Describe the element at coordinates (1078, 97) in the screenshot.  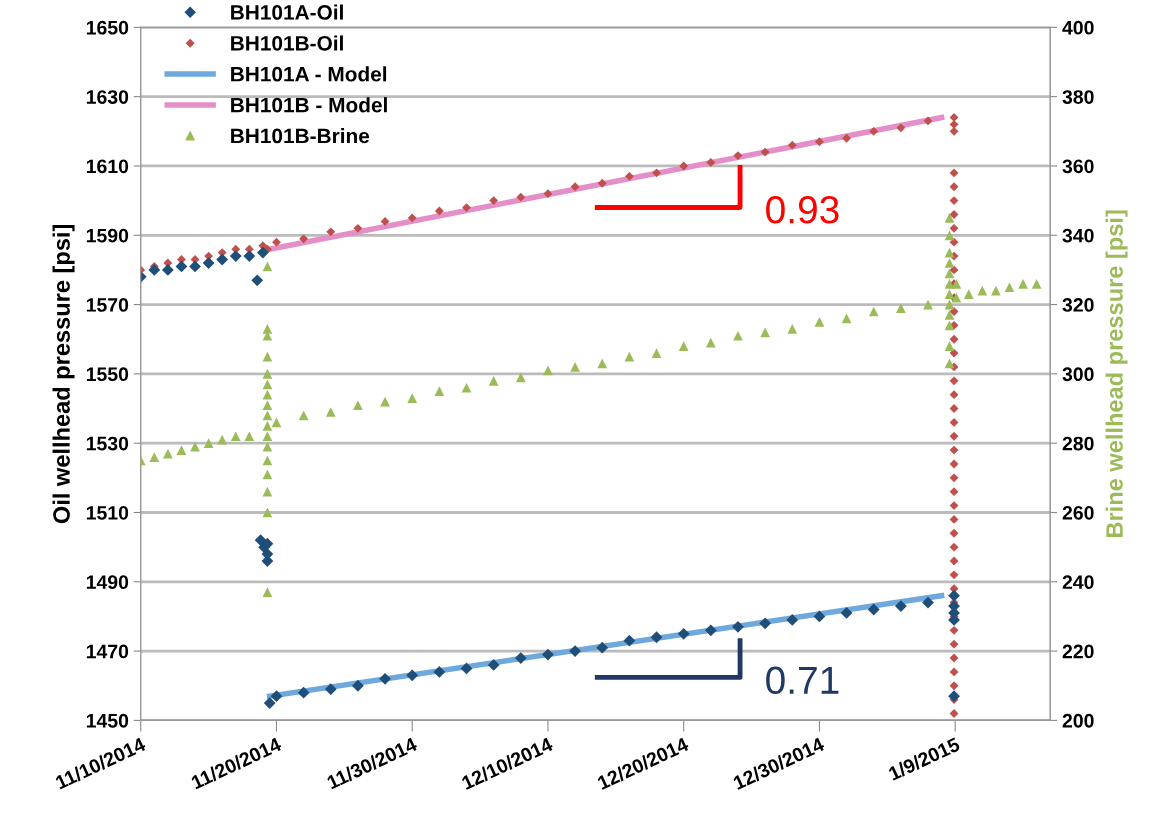
I see `y2-tick-label: 380` at that location.